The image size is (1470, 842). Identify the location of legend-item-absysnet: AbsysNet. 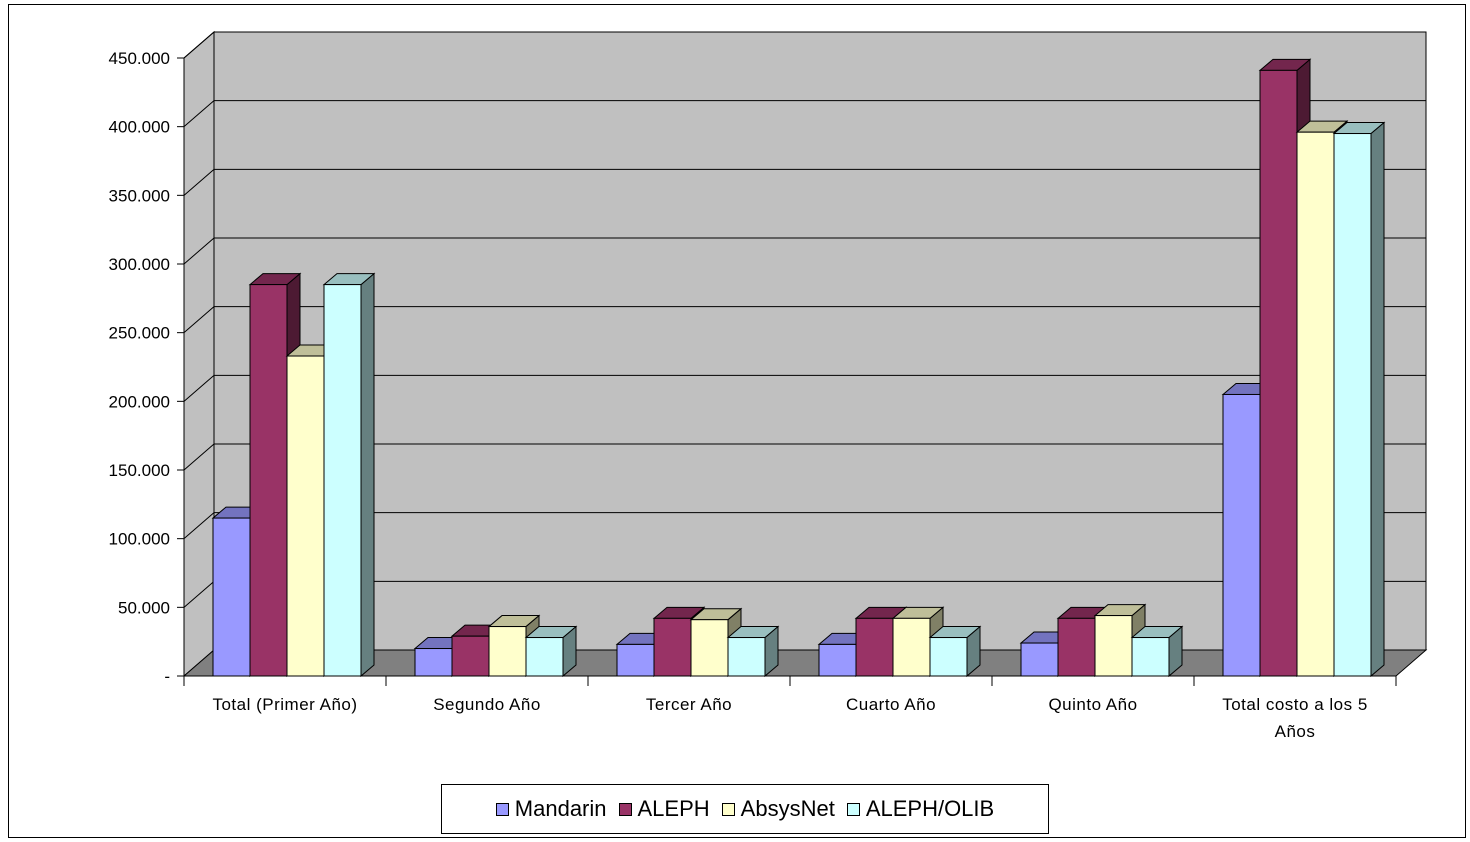
(778, 809).